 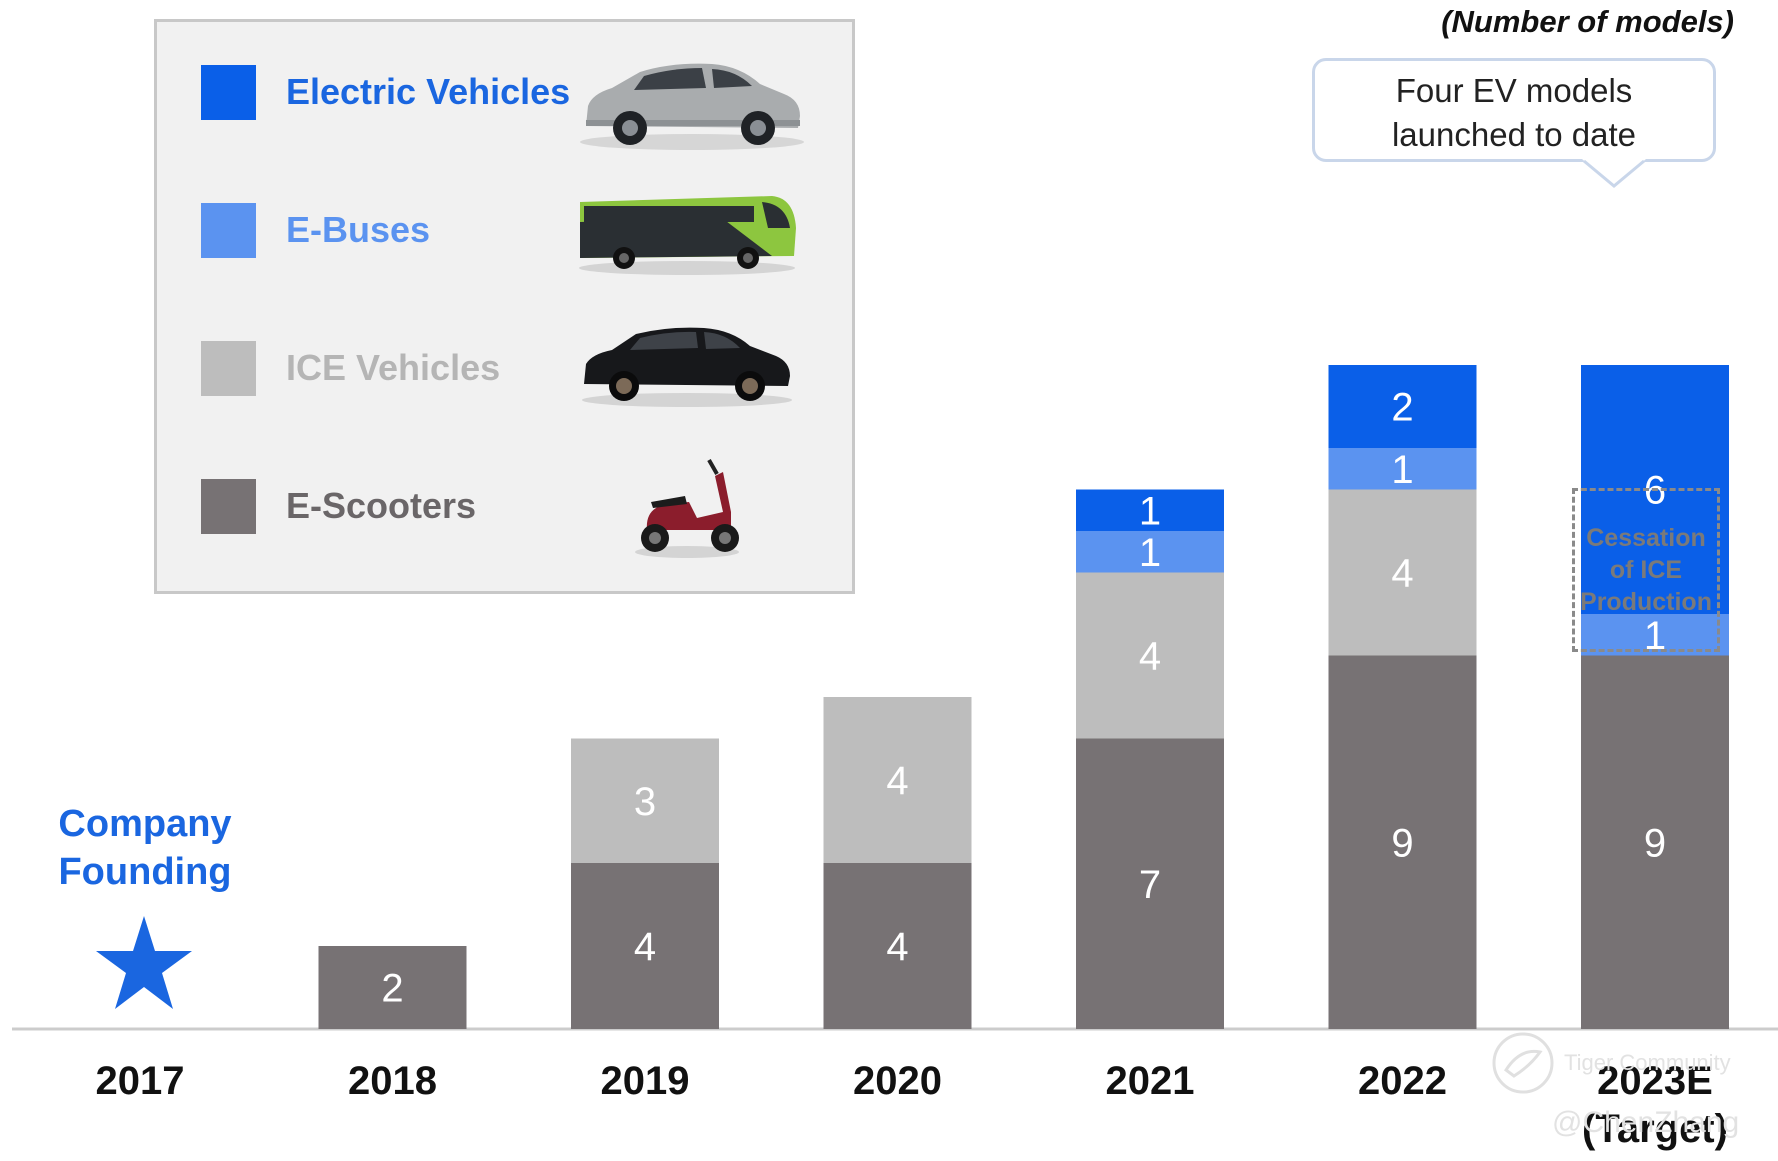 I want to click on data-label-ice-vehicles-2020: 4, so click(x=897, y=781).